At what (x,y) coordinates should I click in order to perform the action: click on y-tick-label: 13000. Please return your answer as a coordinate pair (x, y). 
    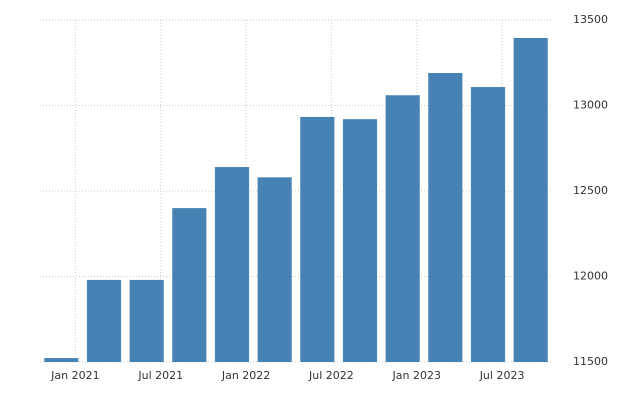
    Looking at the image, I should click on (590, 105).